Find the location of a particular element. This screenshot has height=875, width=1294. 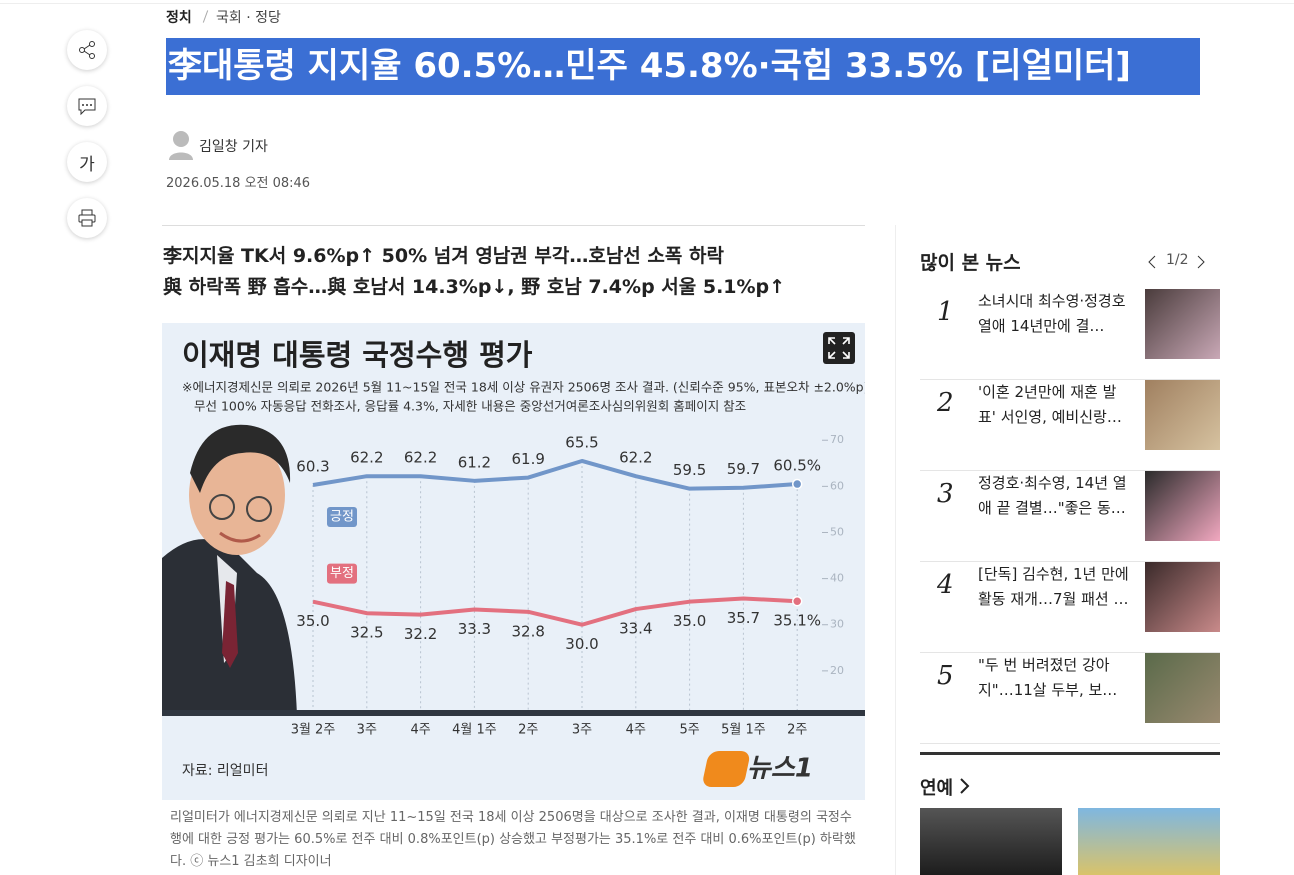

section-title: 연예 is located at coordinates (937, 788).